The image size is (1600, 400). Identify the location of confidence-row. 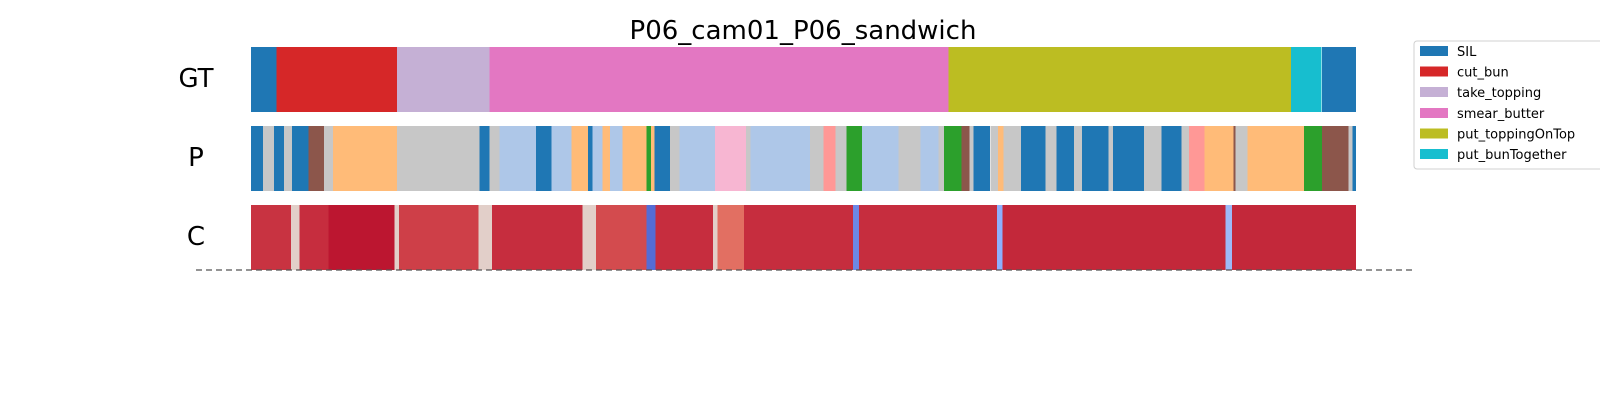
(803, 237).